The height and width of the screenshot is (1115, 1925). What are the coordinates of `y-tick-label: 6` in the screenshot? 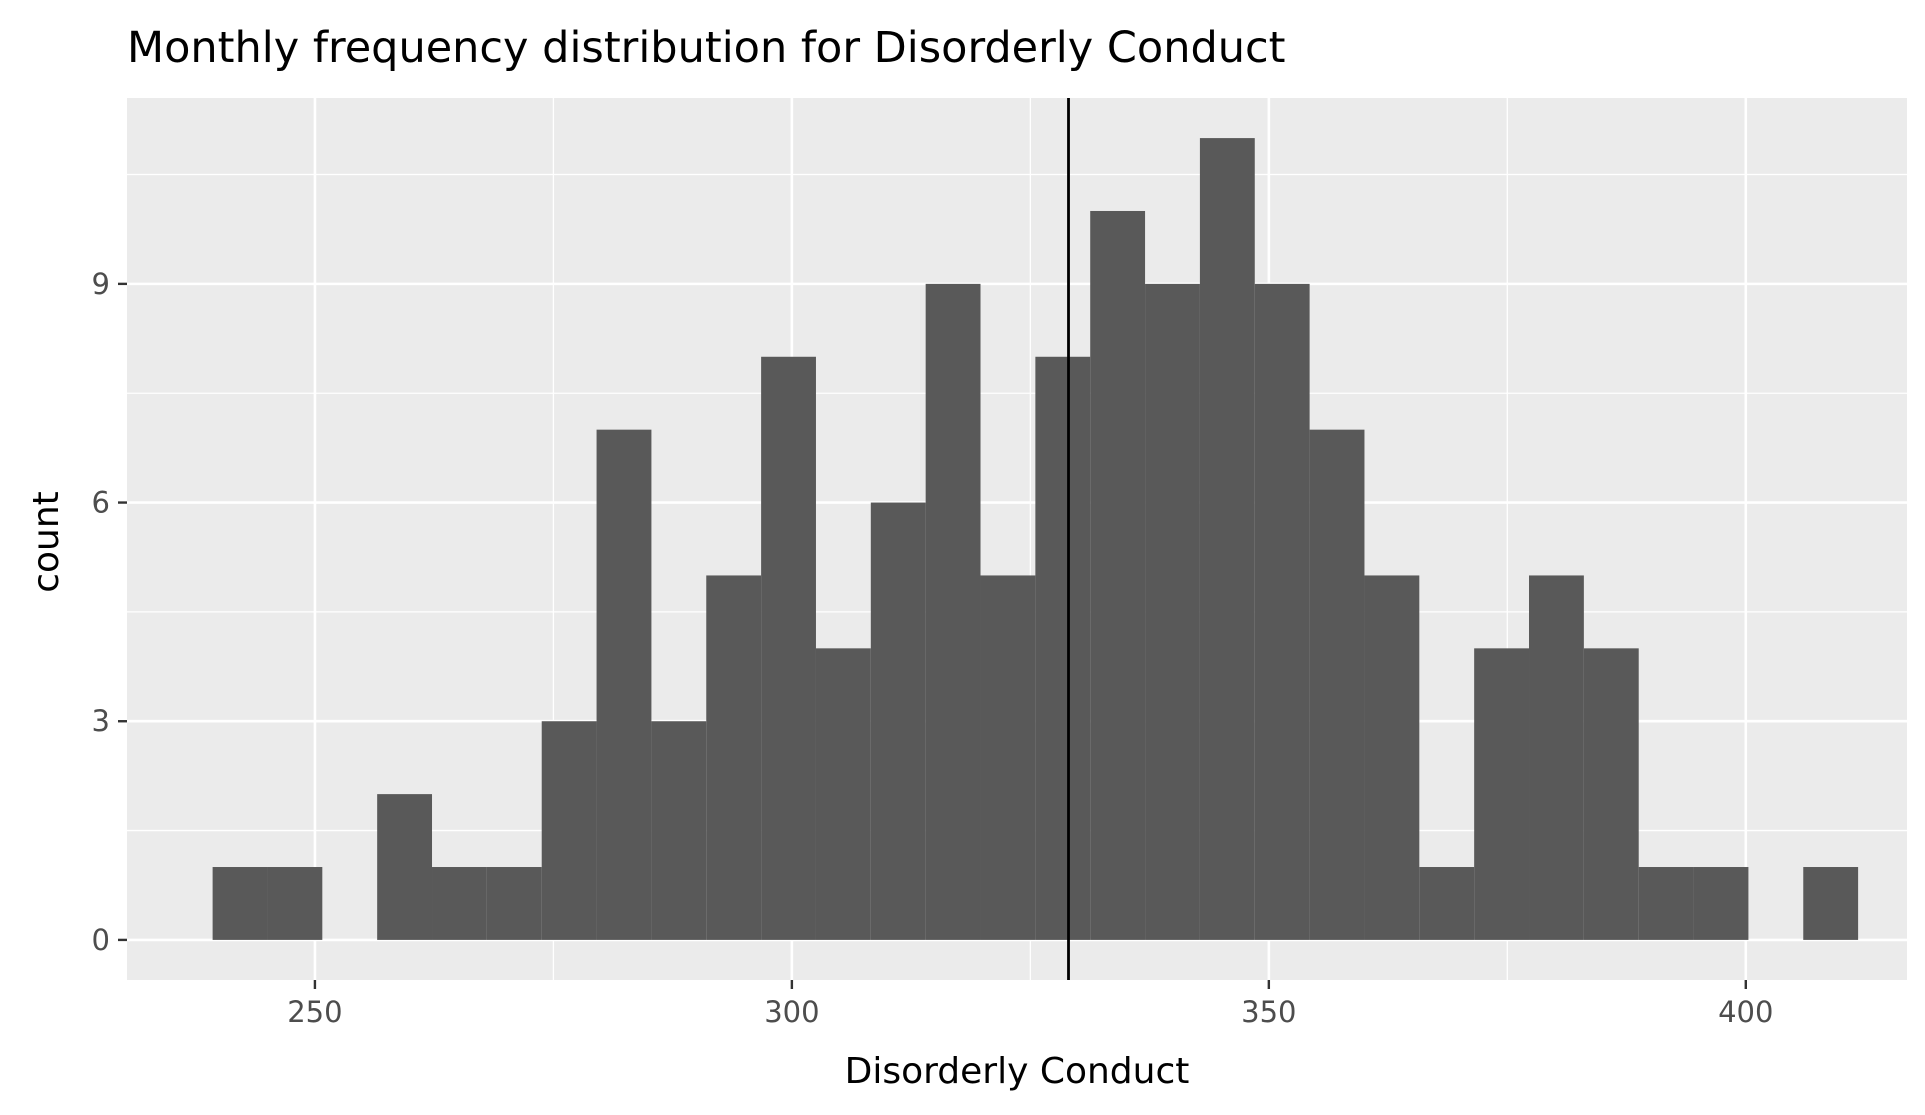 It's located at (101, 503).